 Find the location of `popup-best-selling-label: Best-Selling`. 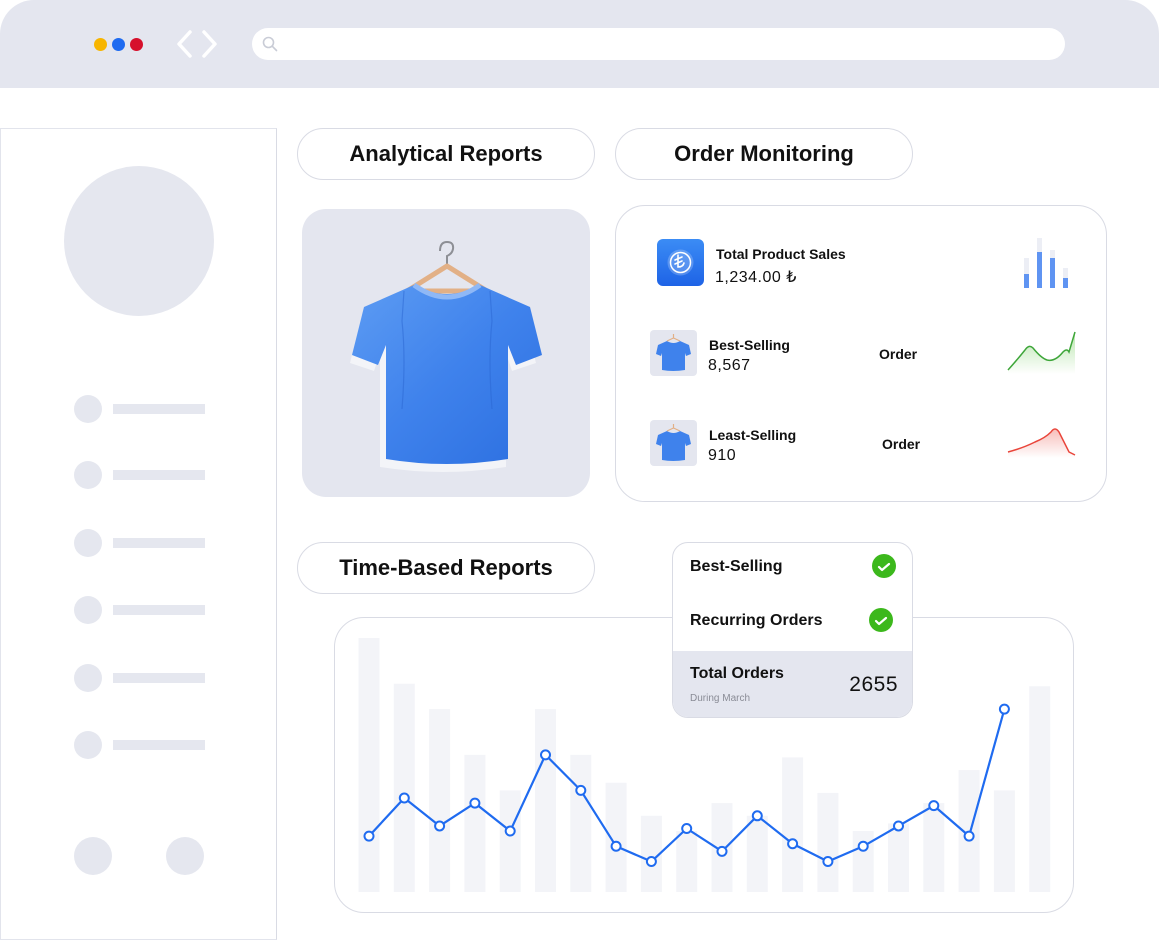

popup-best-selling-label: Best-Selling is located at coordinates (736, 566).